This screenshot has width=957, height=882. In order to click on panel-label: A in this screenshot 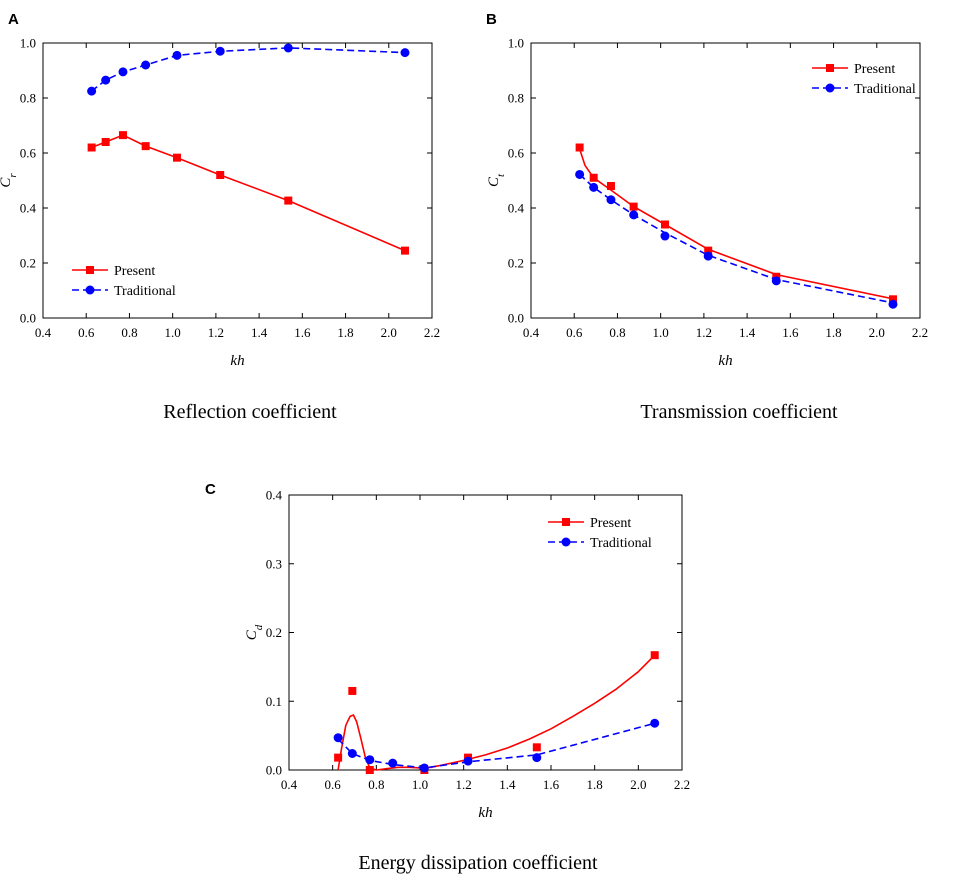, I will do `click(13, 19)`.